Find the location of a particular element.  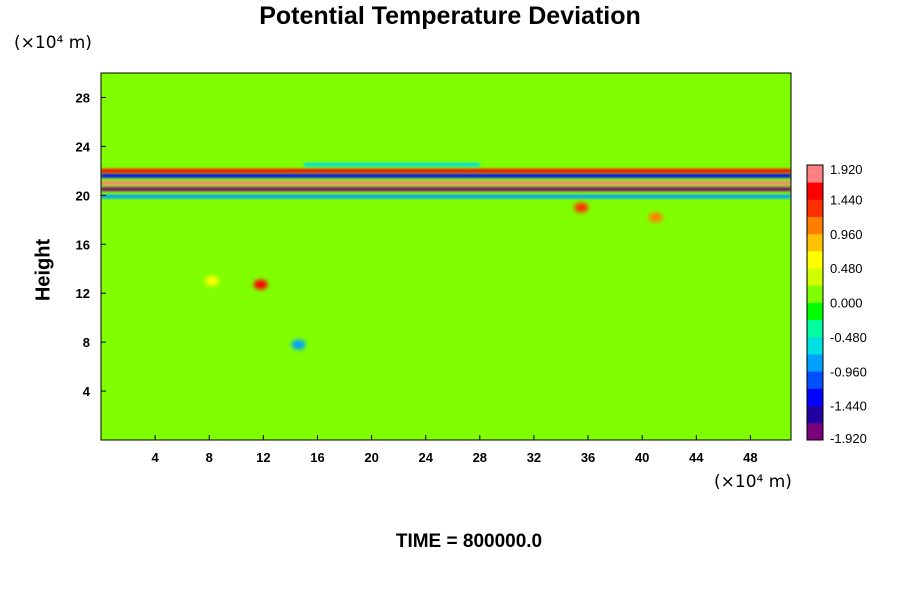

colorbar-frame is located at coordinates (815, 302).